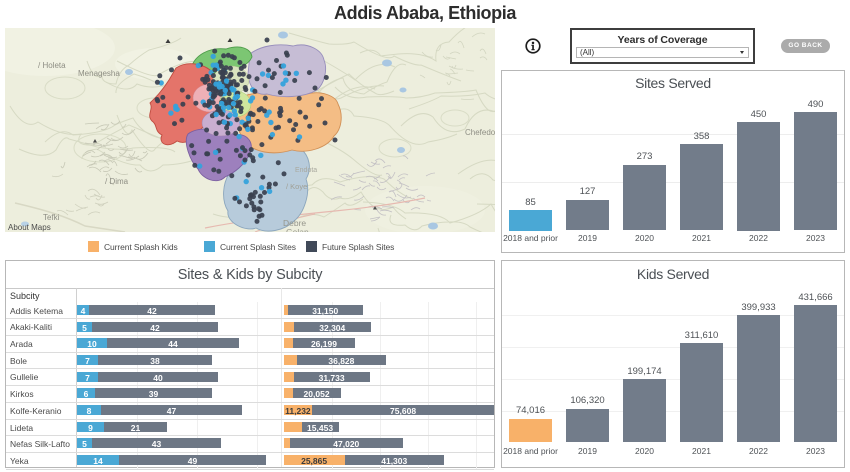 The height and width of the screenshot is (472, 850). I want to click on svg-text: / Holeta, so click(52, 65).